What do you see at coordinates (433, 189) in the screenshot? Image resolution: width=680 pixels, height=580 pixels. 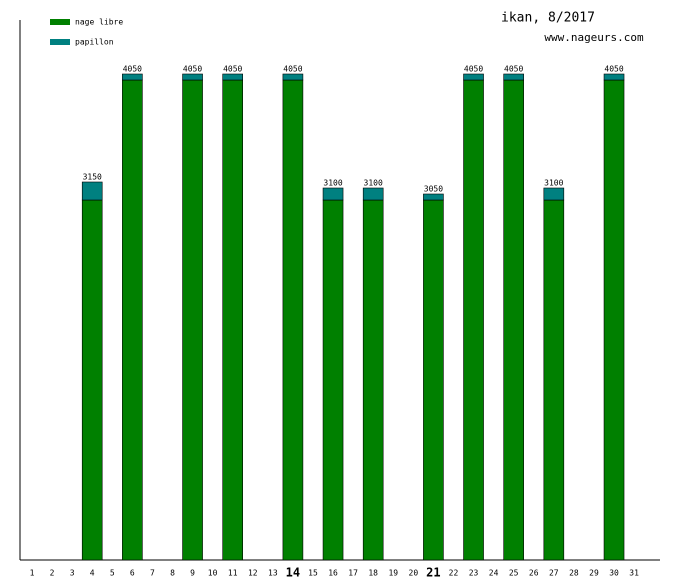 I see `total-label: 3050` at bounding box center [433, 189].